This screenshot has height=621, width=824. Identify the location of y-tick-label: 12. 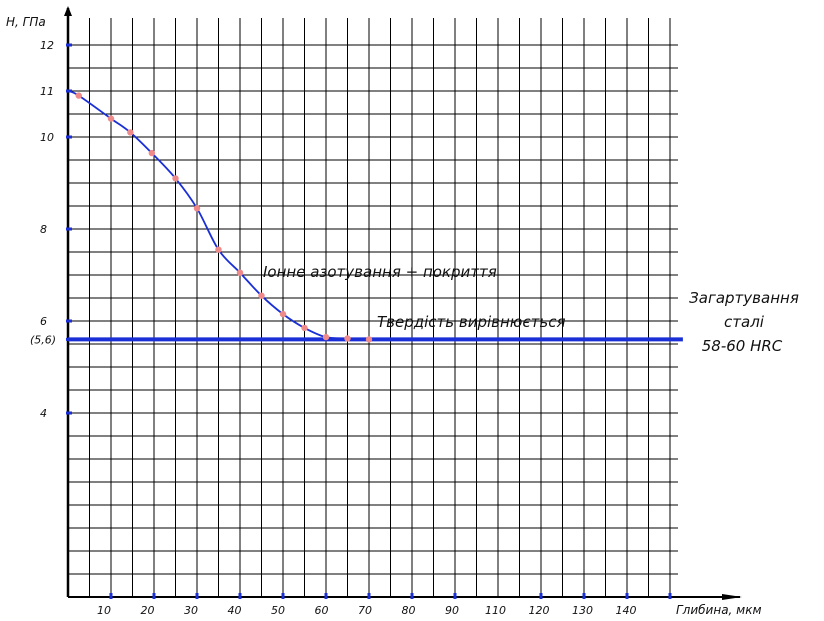
(47, 45).